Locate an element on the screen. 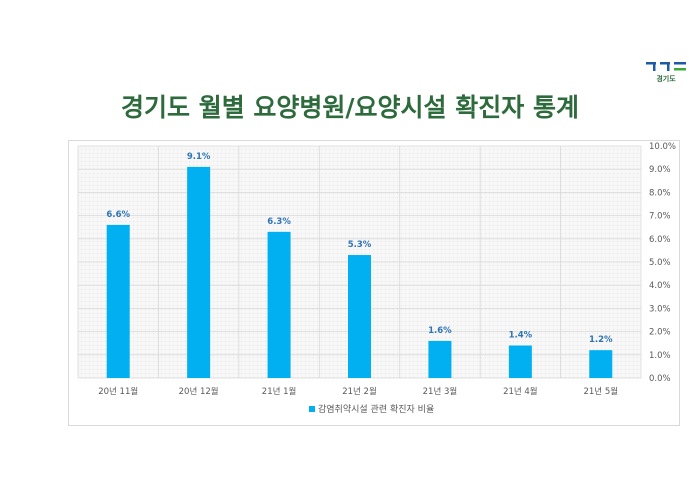 The height and width of the screenshot is (495, 700). x-tick-label: 21년 4월 is located at coordinates (520, 391).